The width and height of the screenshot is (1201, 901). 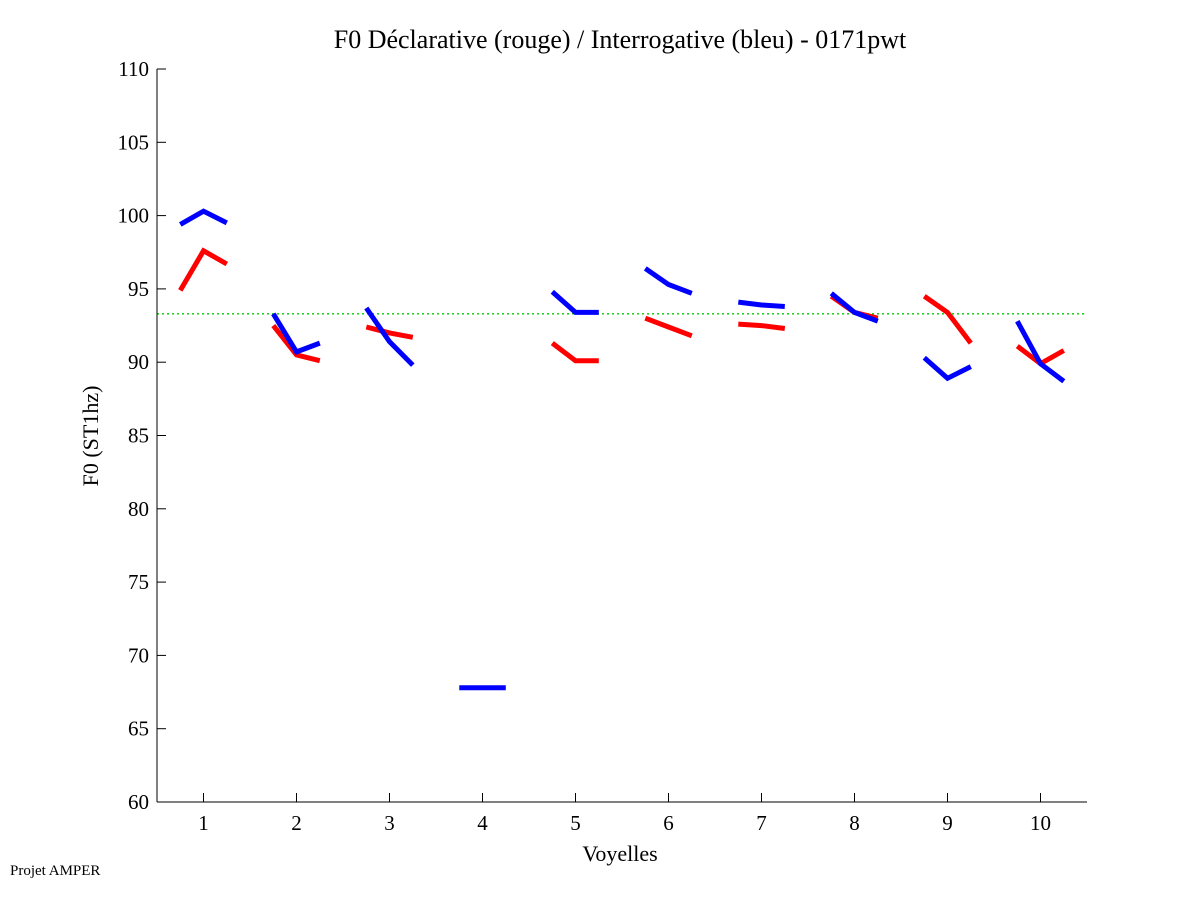 What do you see at coordinates (482, 823) in the screenshot?
I see `x-tick-label: 4` at bounding box center [482, 823].